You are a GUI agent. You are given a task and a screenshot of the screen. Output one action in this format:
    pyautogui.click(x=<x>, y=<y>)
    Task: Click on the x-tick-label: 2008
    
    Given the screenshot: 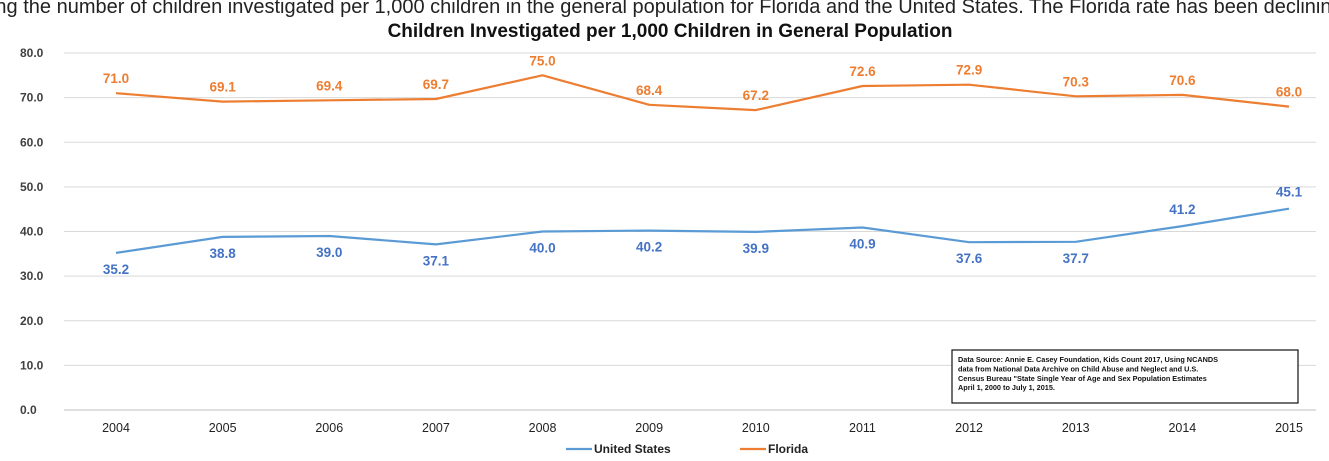 What is the action you would take?
    pyautogui.click(x=543, y=428)
    